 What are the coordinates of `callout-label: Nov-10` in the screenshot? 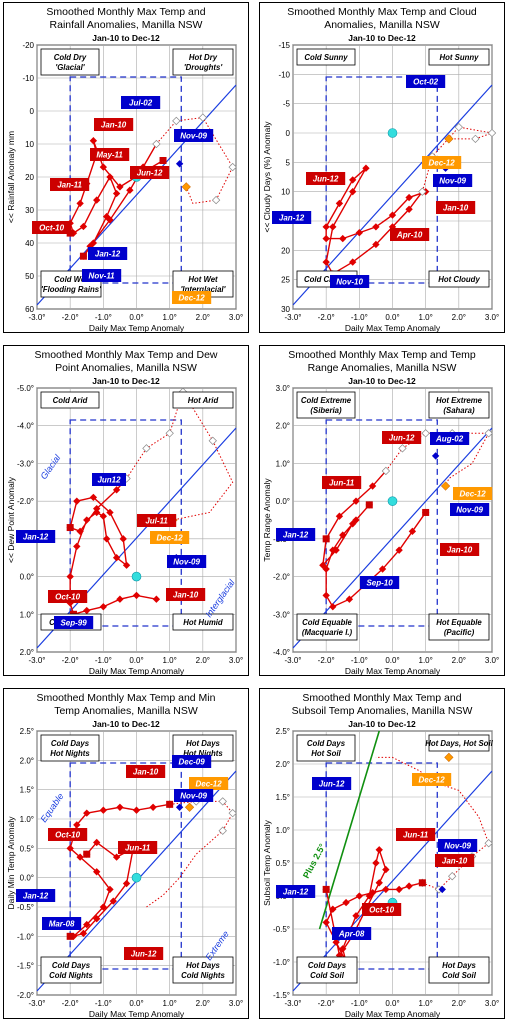 It's located at (349, 282).